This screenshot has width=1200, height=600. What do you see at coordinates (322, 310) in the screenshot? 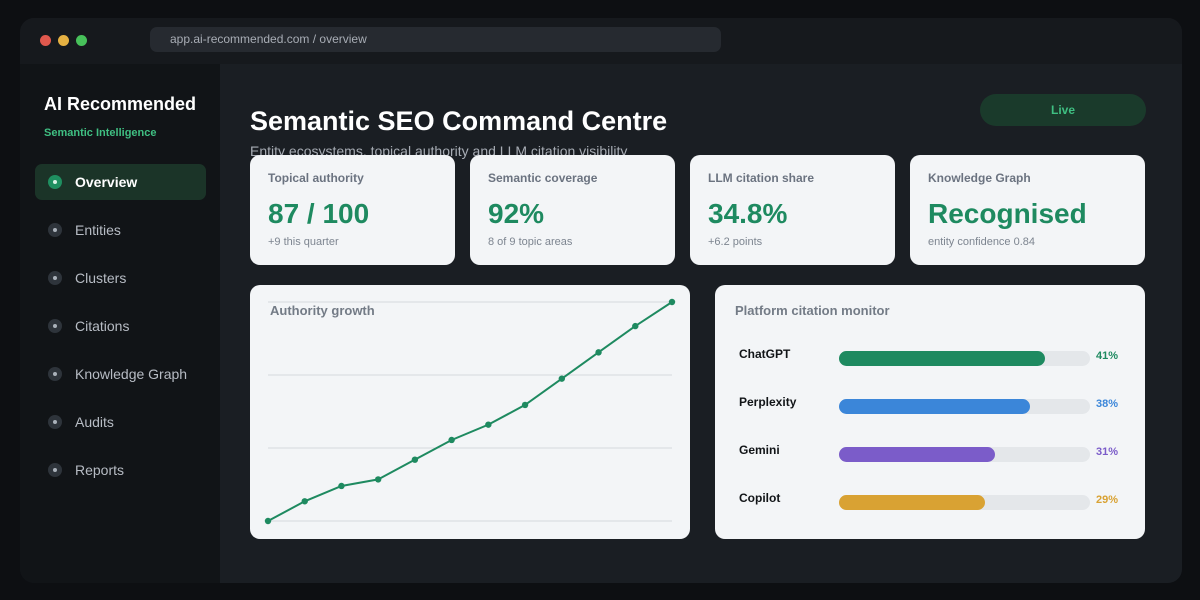
I see `panel-title: Authority growth` at bounding box center [322, 310].